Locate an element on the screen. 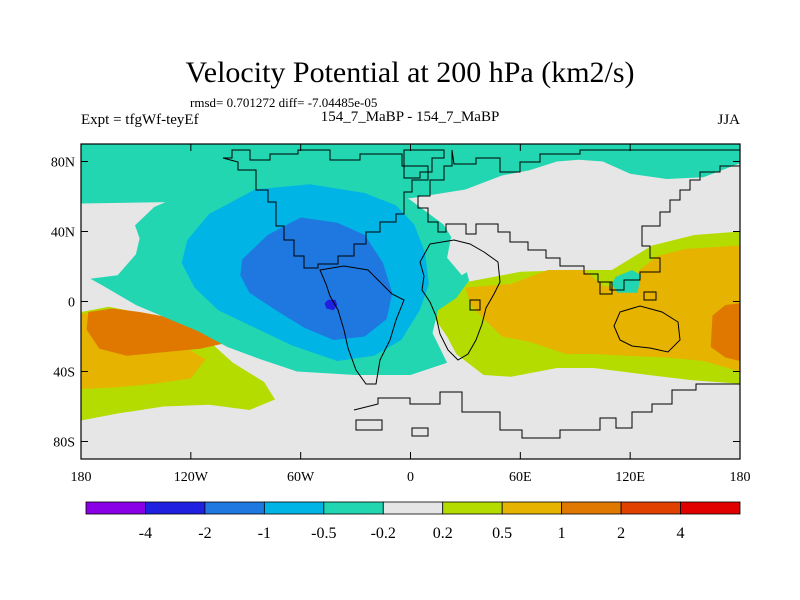 The width and height of the screenshot is (800, 600). colorbar-label: -1 is located at coordinates (264, 533).